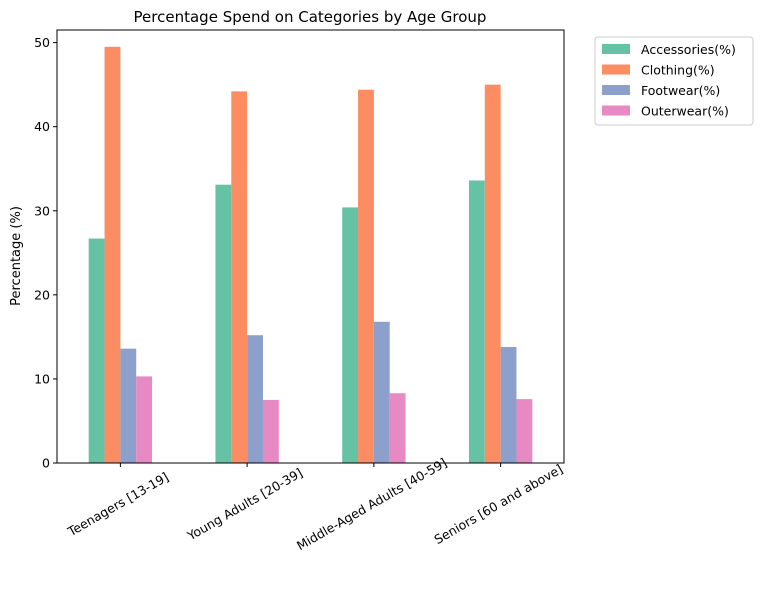 The height and width of the screenshot is (590, 761). What do you see at coordinates (42, 42) in the screenshot?
I see `y-tick-label: 50` at bounding box center [42, 42].